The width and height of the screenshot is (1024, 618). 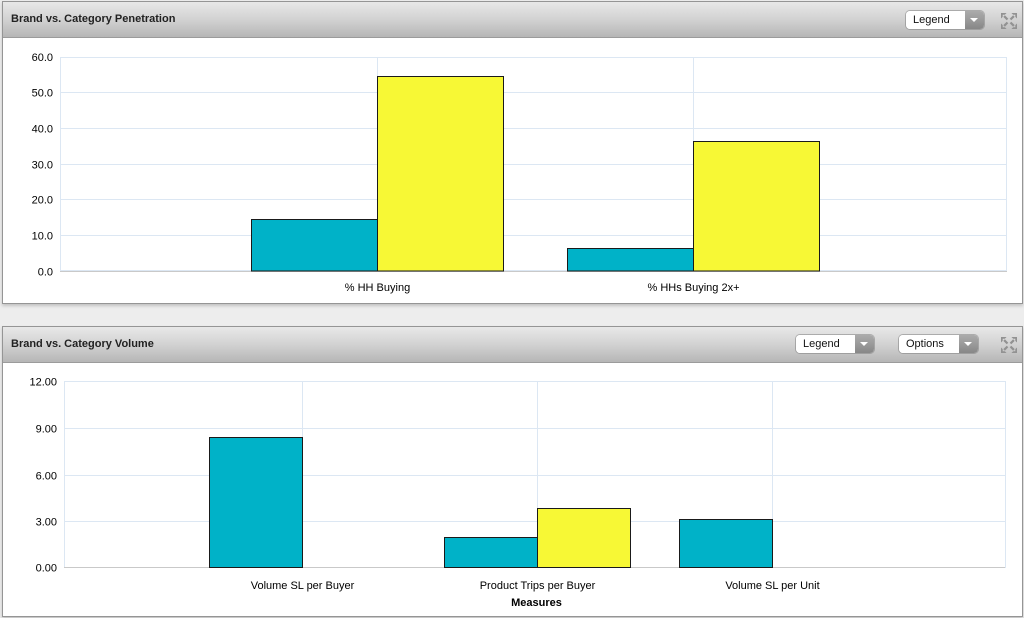 What do you see at coordinates (46, 569) in the screenshot?
I see `svg-text: 0.00` at bounding box center [46, 569].